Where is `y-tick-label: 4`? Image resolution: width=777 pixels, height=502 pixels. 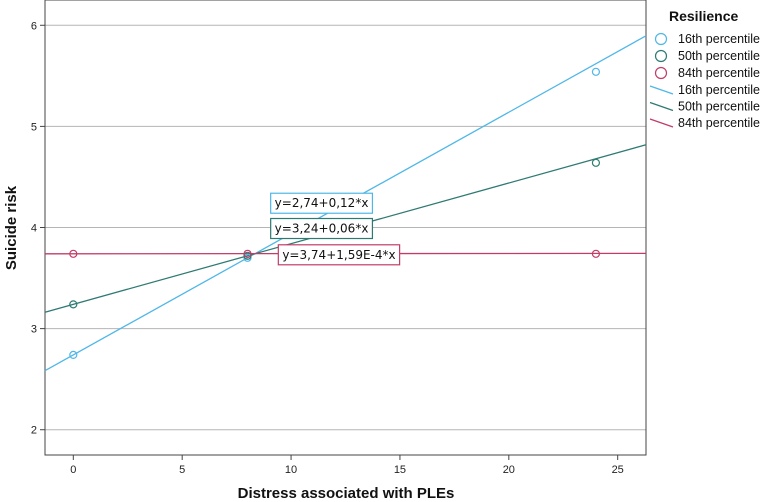
y-tick-label: 4 is located at coordinates (34, 229).